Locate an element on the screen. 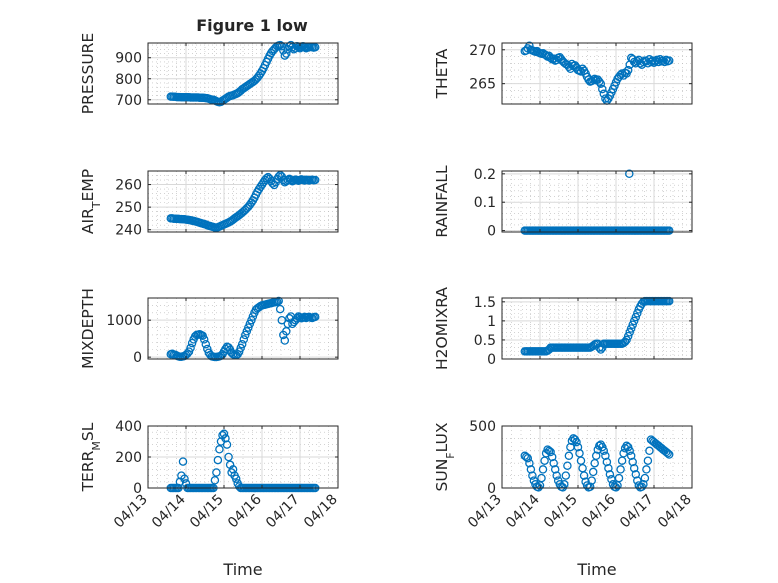  mixdepth-axes: 0 1000 MIXDEPTH is located at coordinates (209, 328).